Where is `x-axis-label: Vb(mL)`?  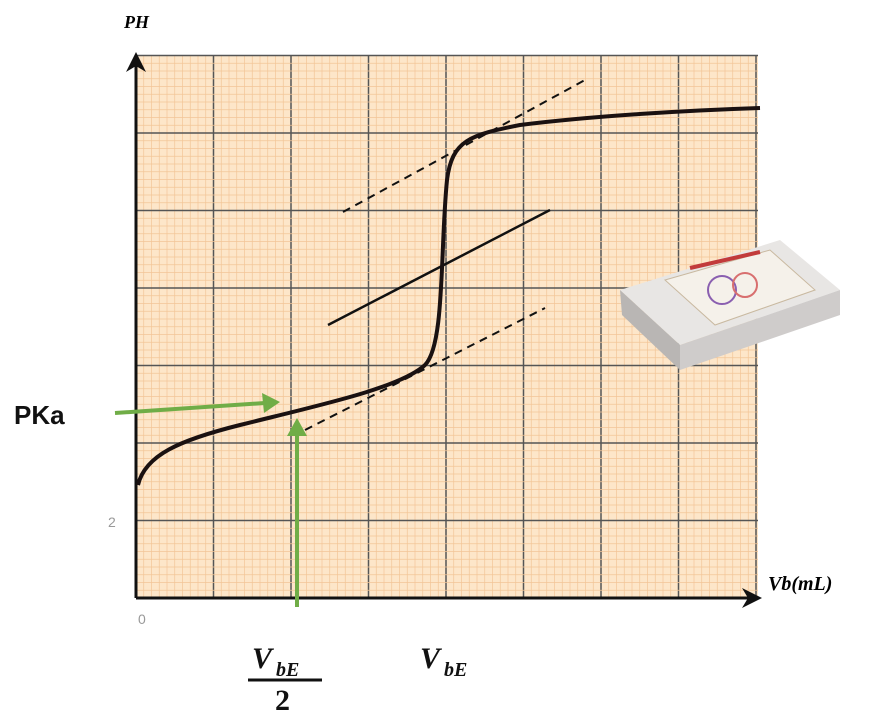 x-axis-label: Vb(mL) is located at coordinates (800, 584).